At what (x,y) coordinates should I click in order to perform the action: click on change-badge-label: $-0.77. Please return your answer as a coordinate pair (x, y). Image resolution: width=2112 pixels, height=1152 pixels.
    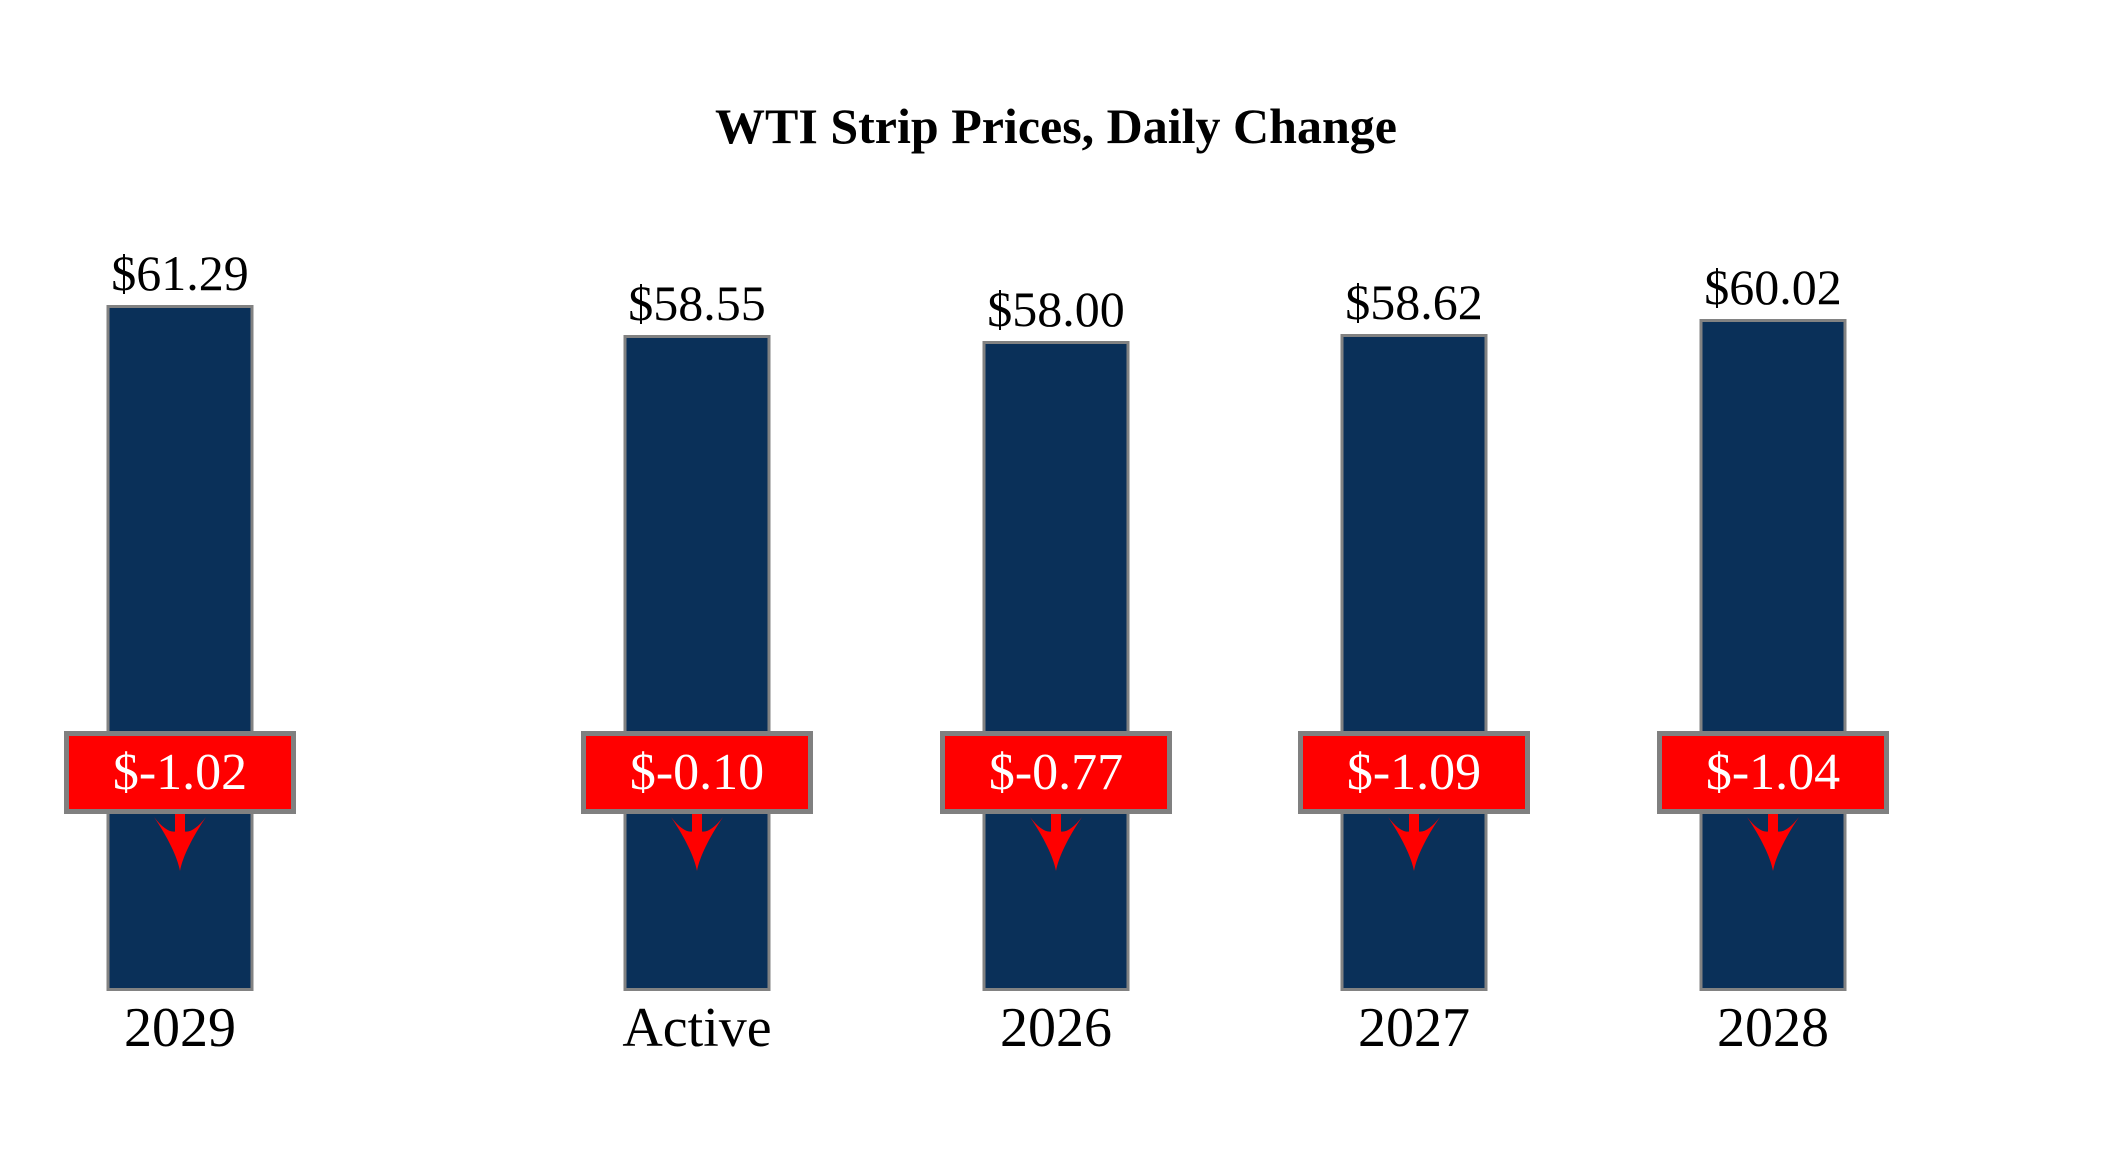
    Looking at the image, I should click on (1056, 772).